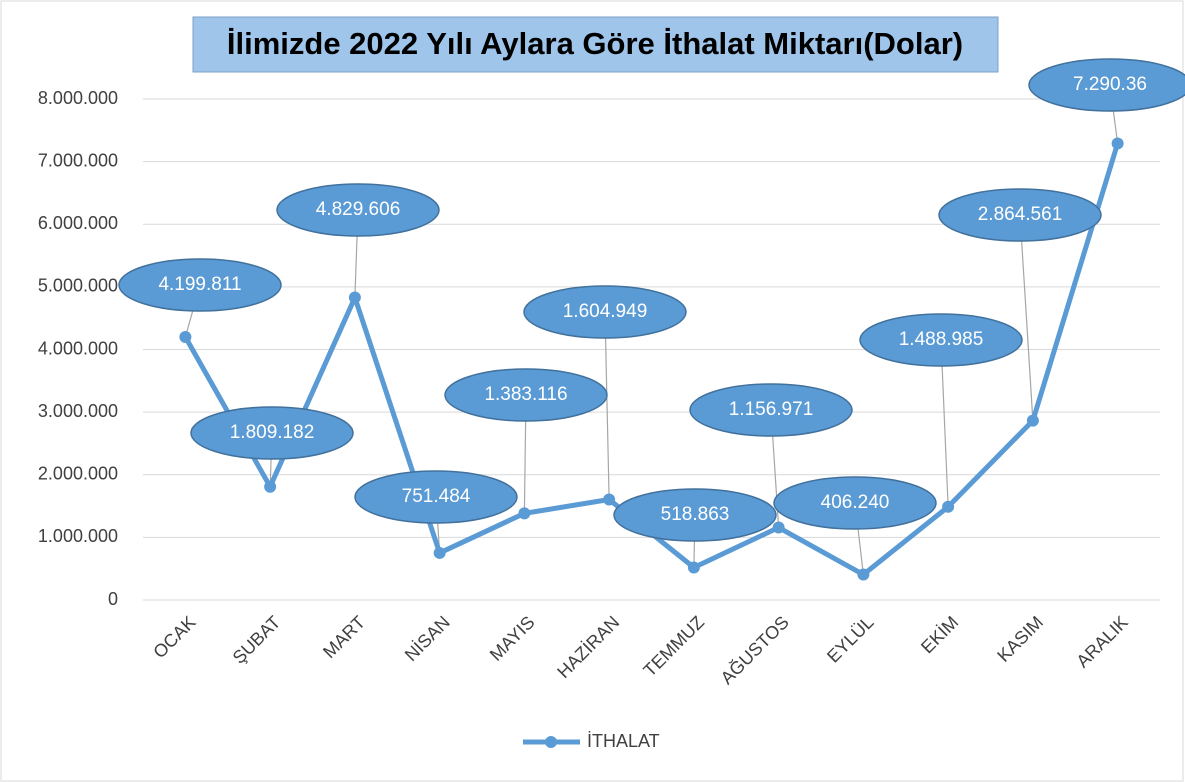 The height and width of the screenshot is (783, 1185). I want to click on data-label: 4.829.606, so click(358, 209).